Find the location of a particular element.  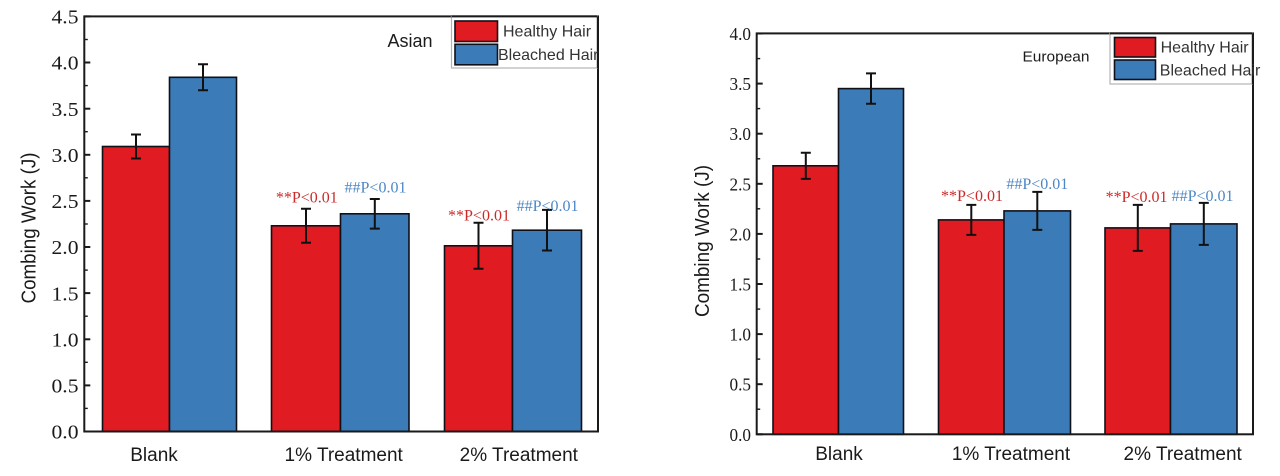

svg-text: Asian is located at coordinates (409, 41).